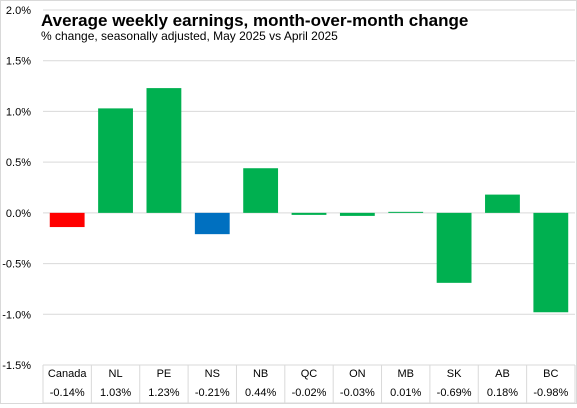  What do you see at coordinates (18, 163) in the screenshot?
I see `y-tick-label: 0.5%` at bounding box center [18, 163].